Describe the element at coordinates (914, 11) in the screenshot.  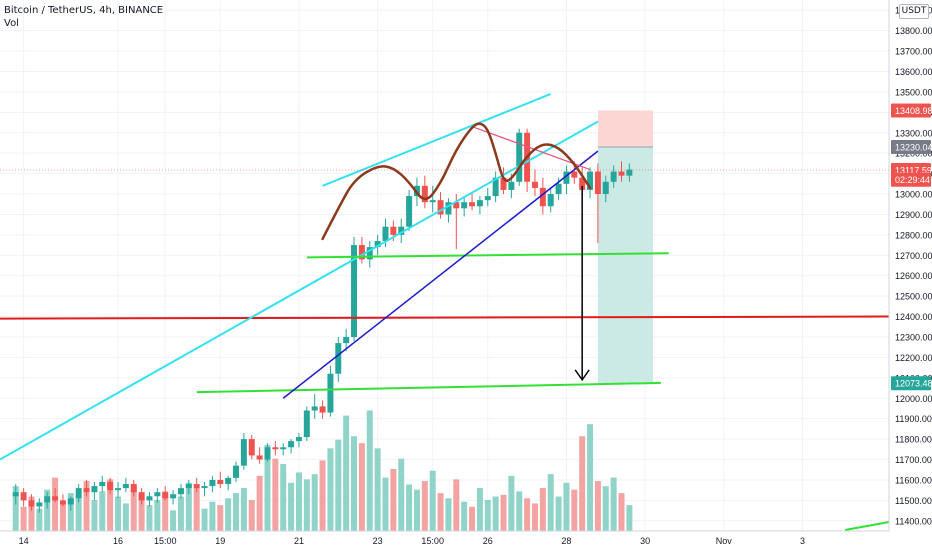
I see `currency-button: USDT` at that location.